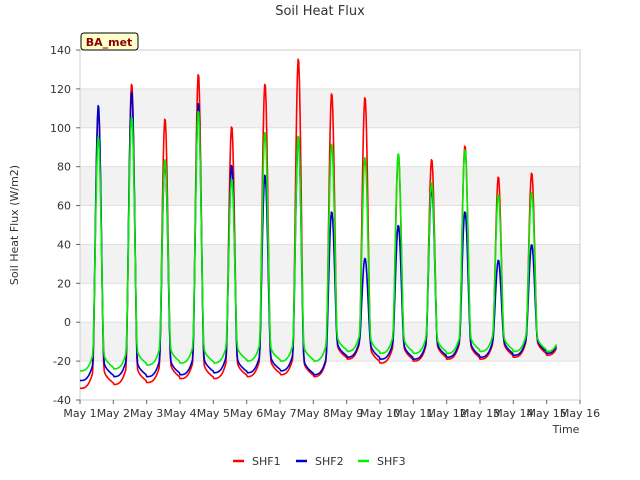 This screenshot has width=640, height=480. Describe the element at coordinates (60, 89) in the screenshot. I see `y-tick-label: 120` at that location.